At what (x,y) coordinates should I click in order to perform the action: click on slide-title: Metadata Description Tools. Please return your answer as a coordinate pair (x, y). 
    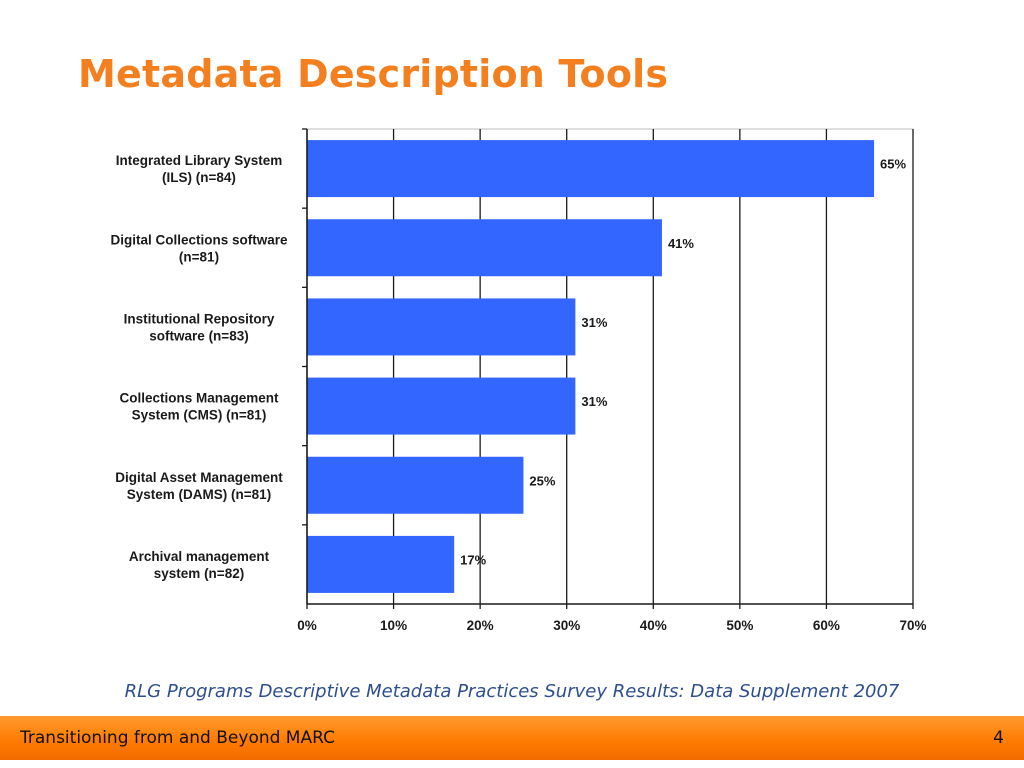
    Looking at the image, I should click on (373, 74).